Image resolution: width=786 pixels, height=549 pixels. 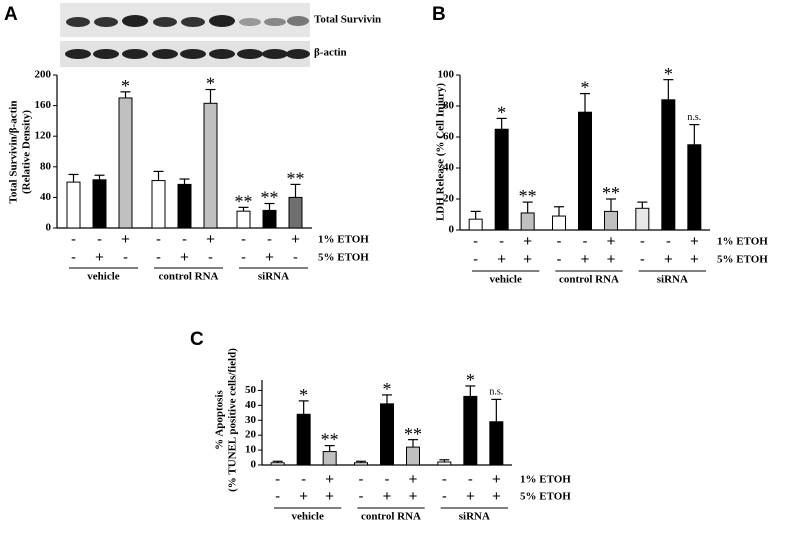 I want to click on y-tick-label: 50, so click(x=251, y=390).